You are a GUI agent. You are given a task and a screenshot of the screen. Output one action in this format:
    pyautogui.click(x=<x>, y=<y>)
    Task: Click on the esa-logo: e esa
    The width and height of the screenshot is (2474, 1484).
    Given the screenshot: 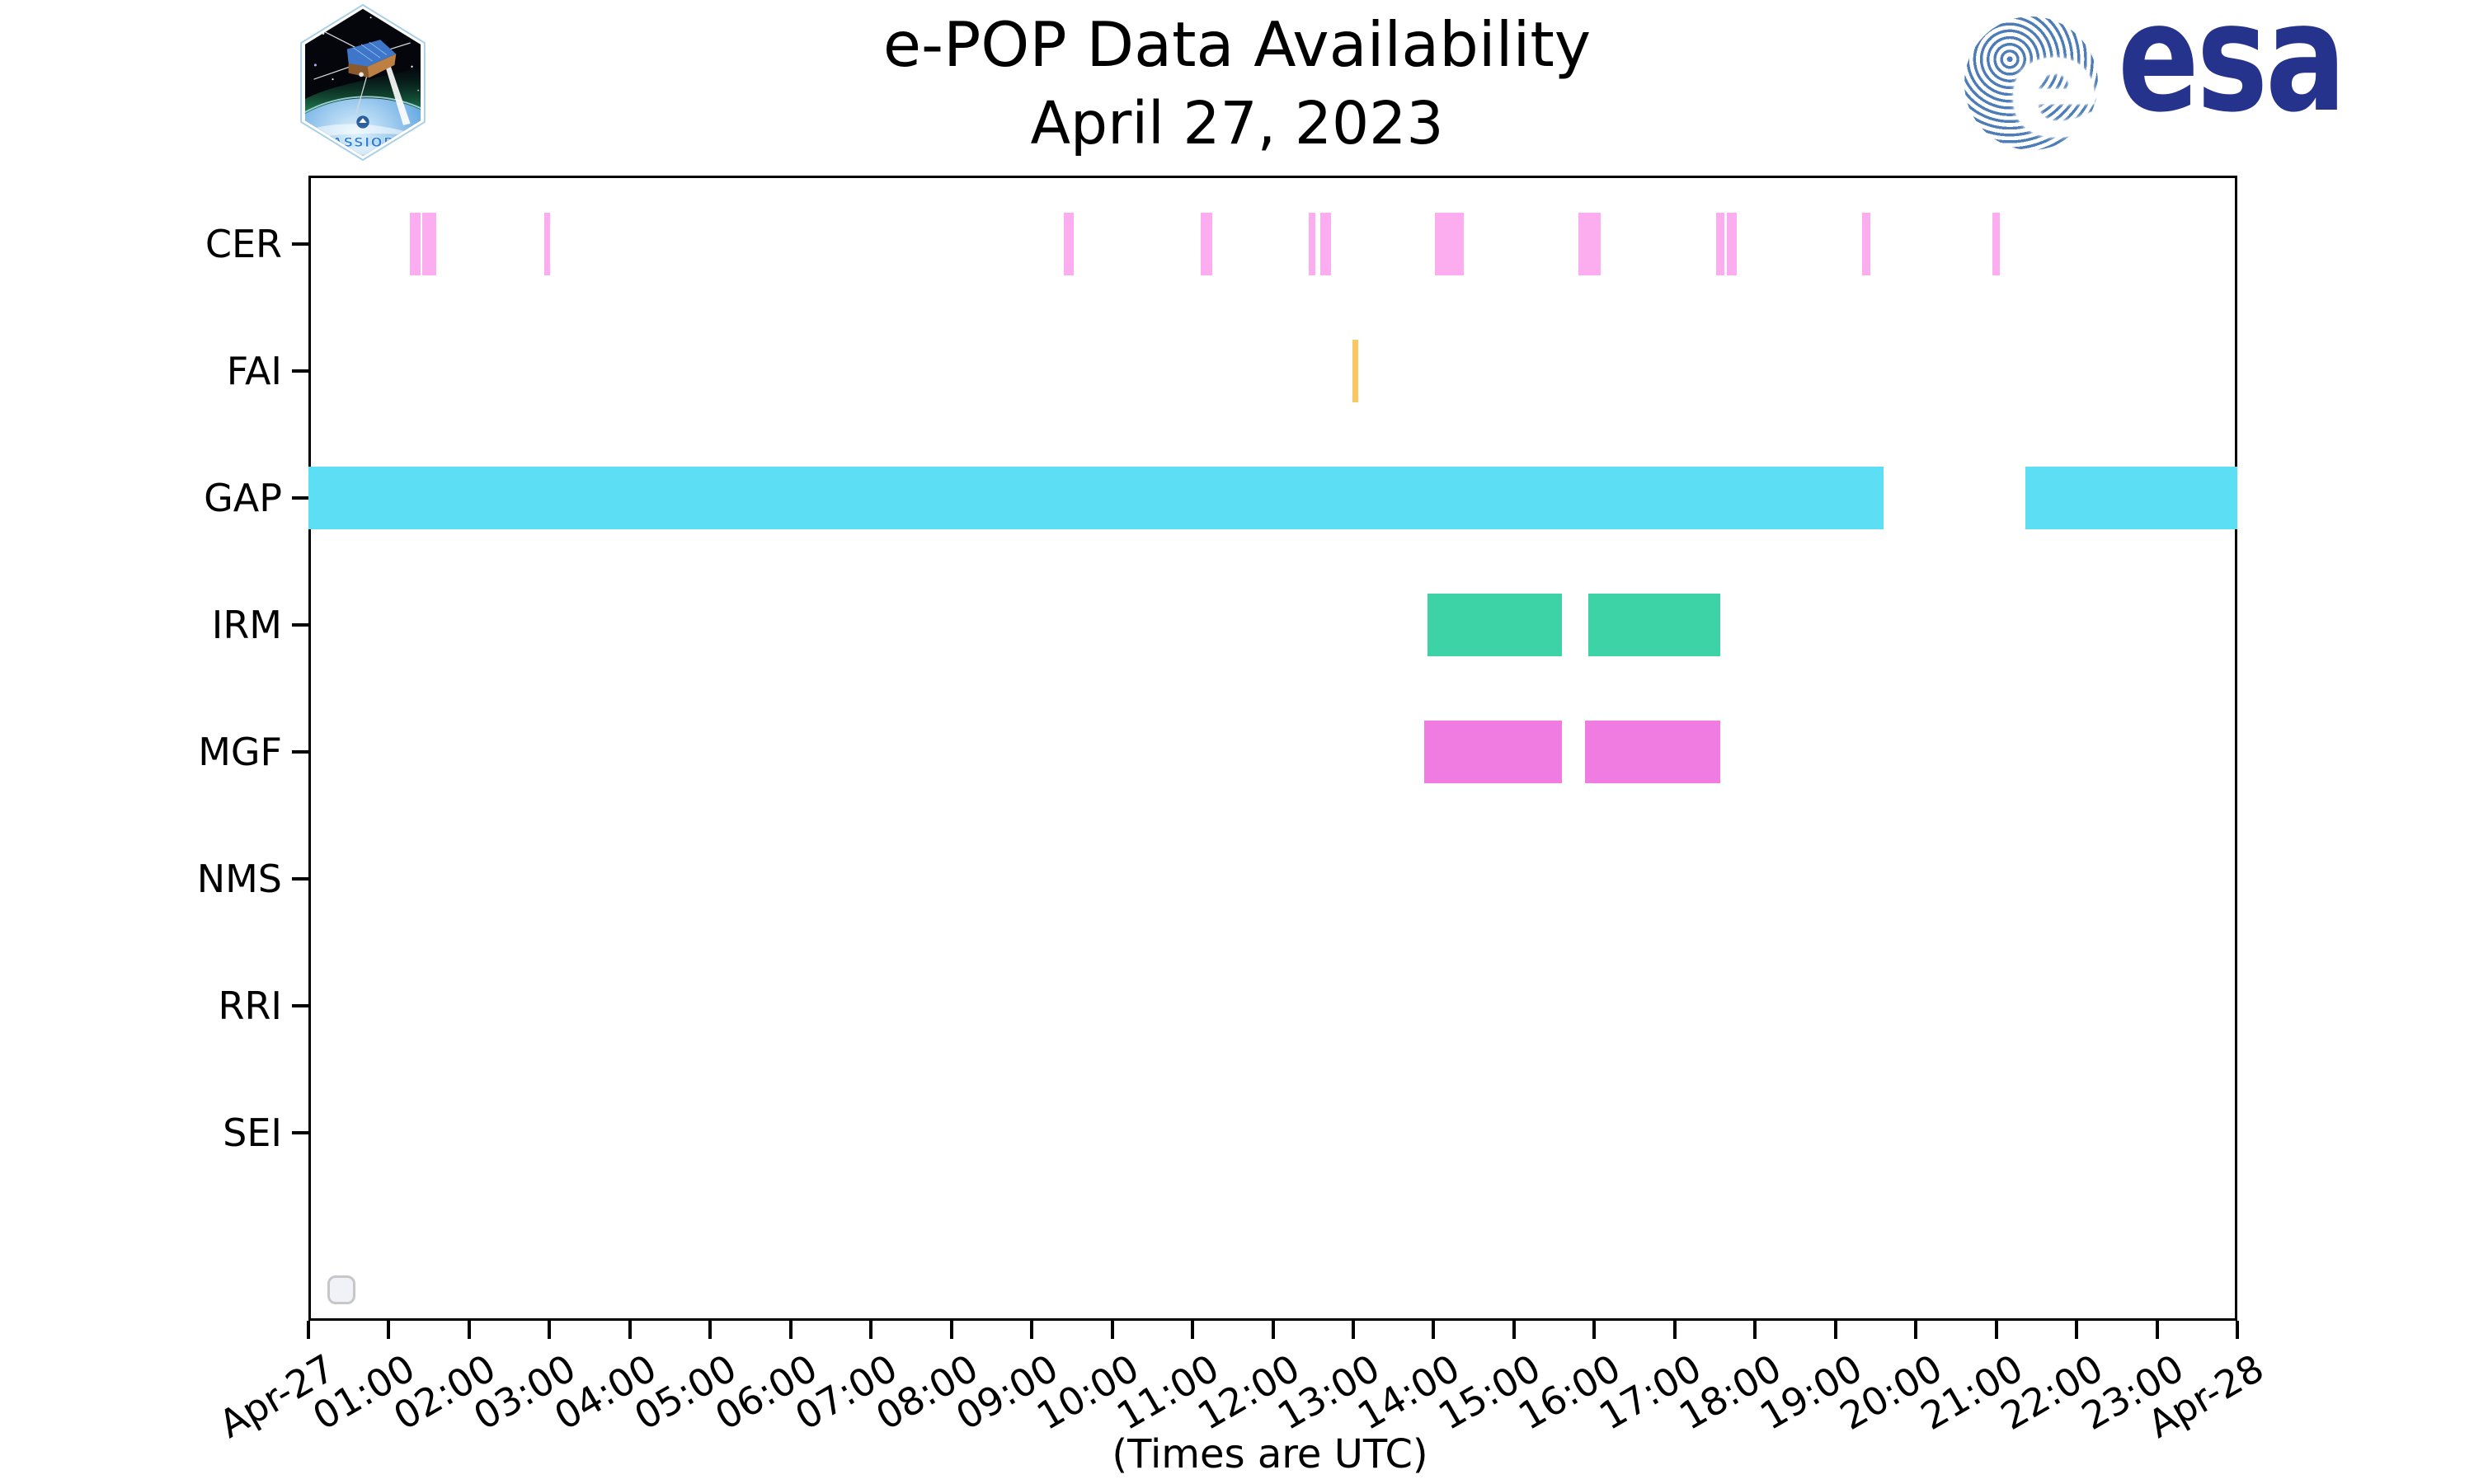 What is the action you would take?
    pyautogui.click(x=2195, y=79)
    